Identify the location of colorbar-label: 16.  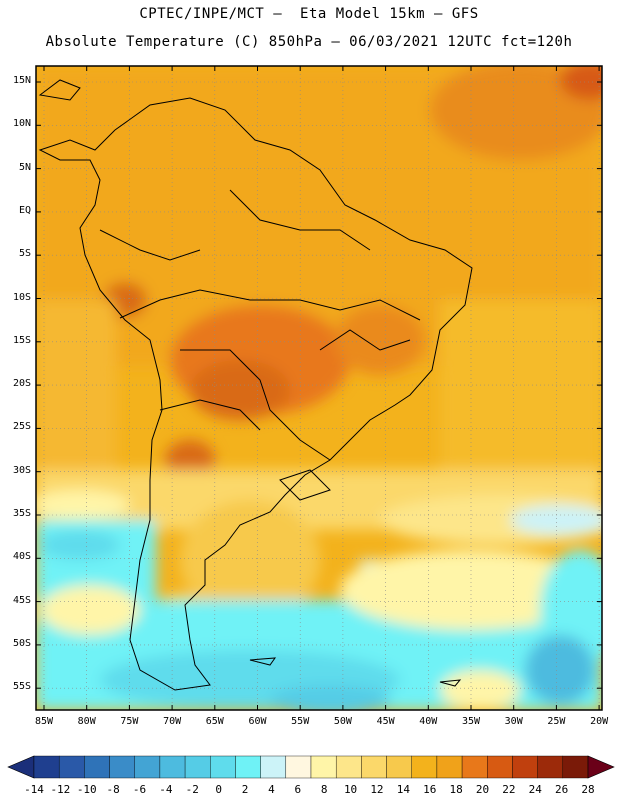
(430, 789).